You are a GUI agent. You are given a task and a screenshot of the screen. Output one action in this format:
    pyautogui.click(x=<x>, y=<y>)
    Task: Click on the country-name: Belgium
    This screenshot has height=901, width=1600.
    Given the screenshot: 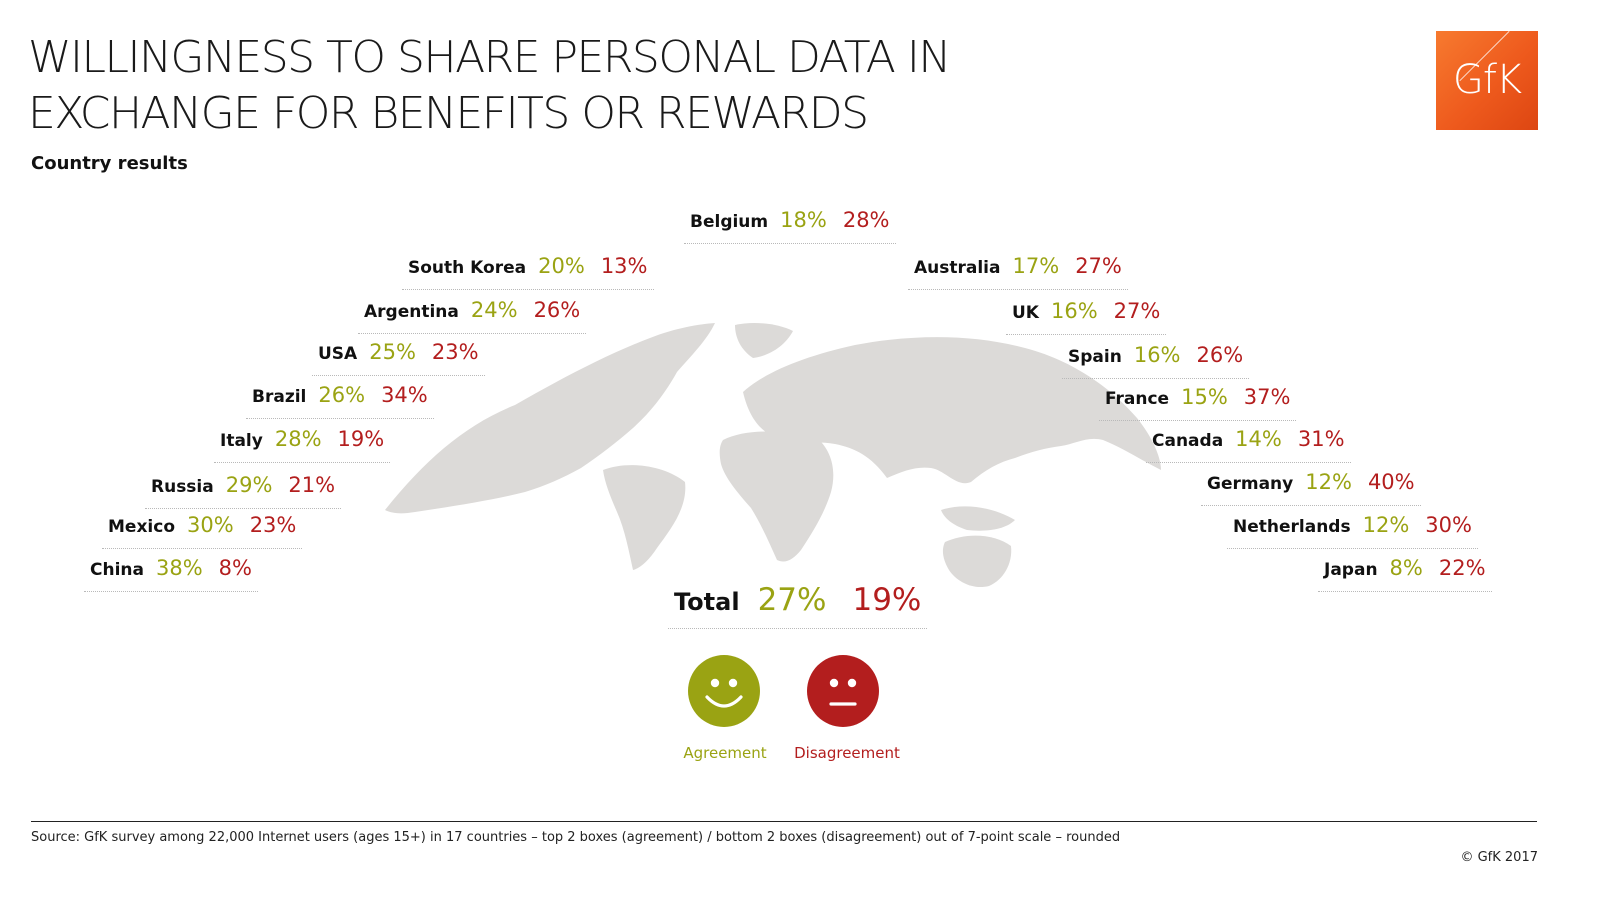 What is the action you would take?
    pyautogui.click(x=729, y=222)
    